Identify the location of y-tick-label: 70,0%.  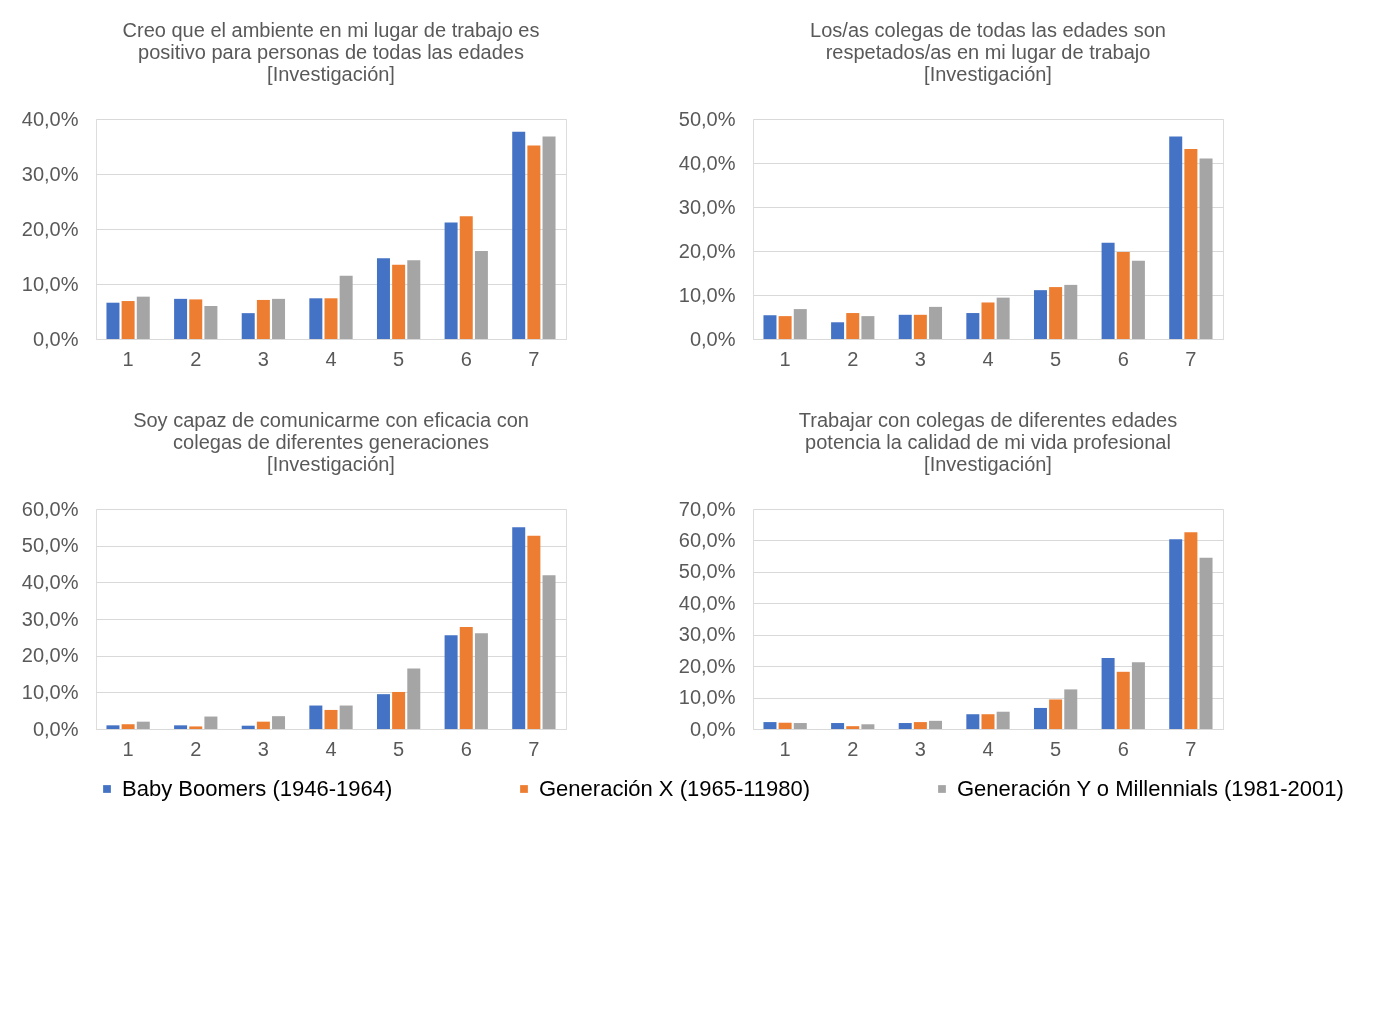
(707, 508).